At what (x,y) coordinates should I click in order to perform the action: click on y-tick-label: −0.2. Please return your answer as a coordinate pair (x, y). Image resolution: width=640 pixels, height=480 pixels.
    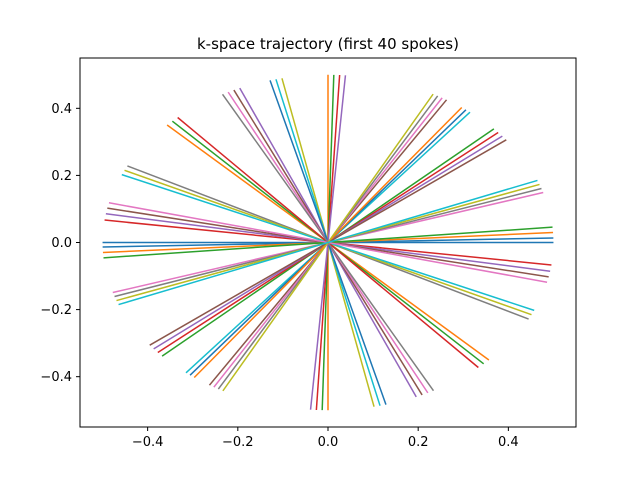
    Looking at the image, I should click on (56, 310).